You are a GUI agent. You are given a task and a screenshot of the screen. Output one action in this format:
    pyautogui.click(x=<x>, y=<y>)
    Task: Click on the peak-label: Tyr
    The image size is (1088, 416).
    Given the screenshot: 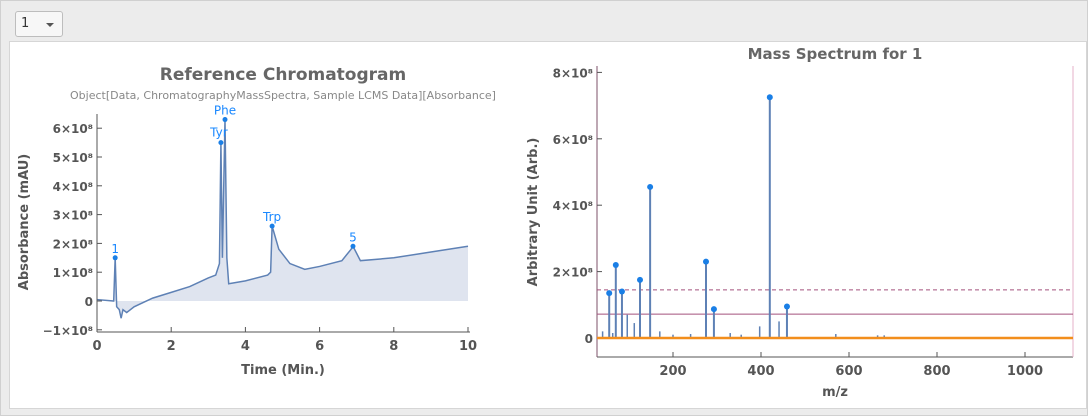 What is the action you would take?
    pyautogui.click(x=218, y=133)
    